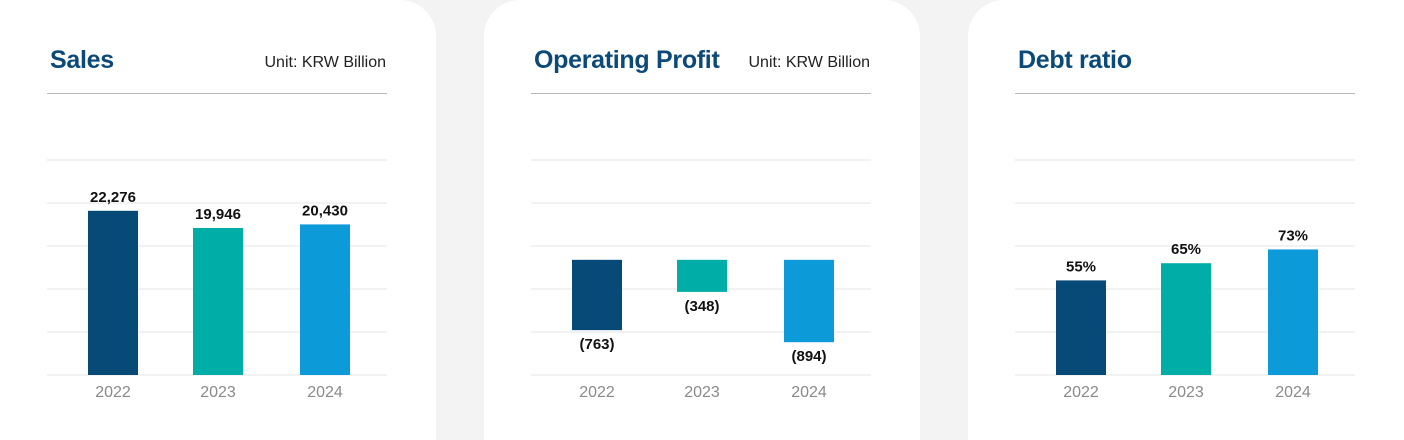 This screenshot has width=1404, height=440. What do you see at coordinates (325, 210) in the screenshot?
I see `sales-value-label: 20,430` at bounding box center [325, 210].